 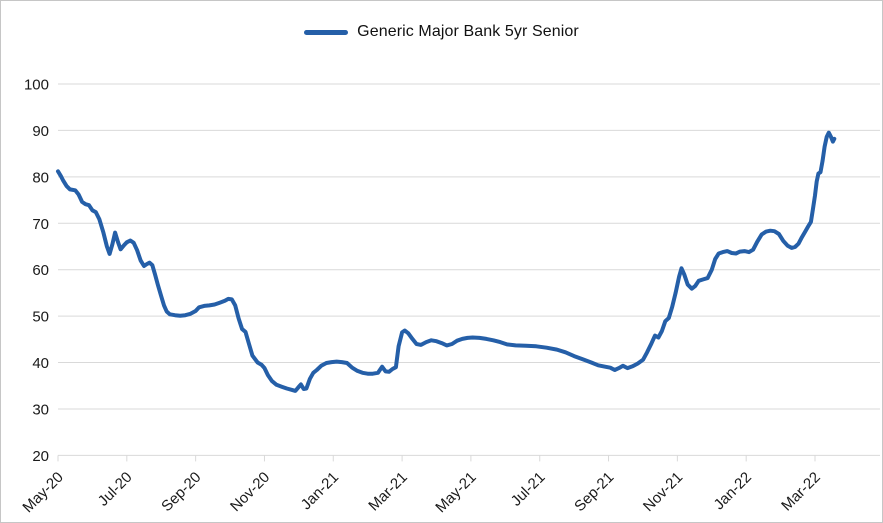 What do you see at coordinates (40, 363) in the screenshot?
I see `y-tick-label: 40` at bounding box center [40, 363].